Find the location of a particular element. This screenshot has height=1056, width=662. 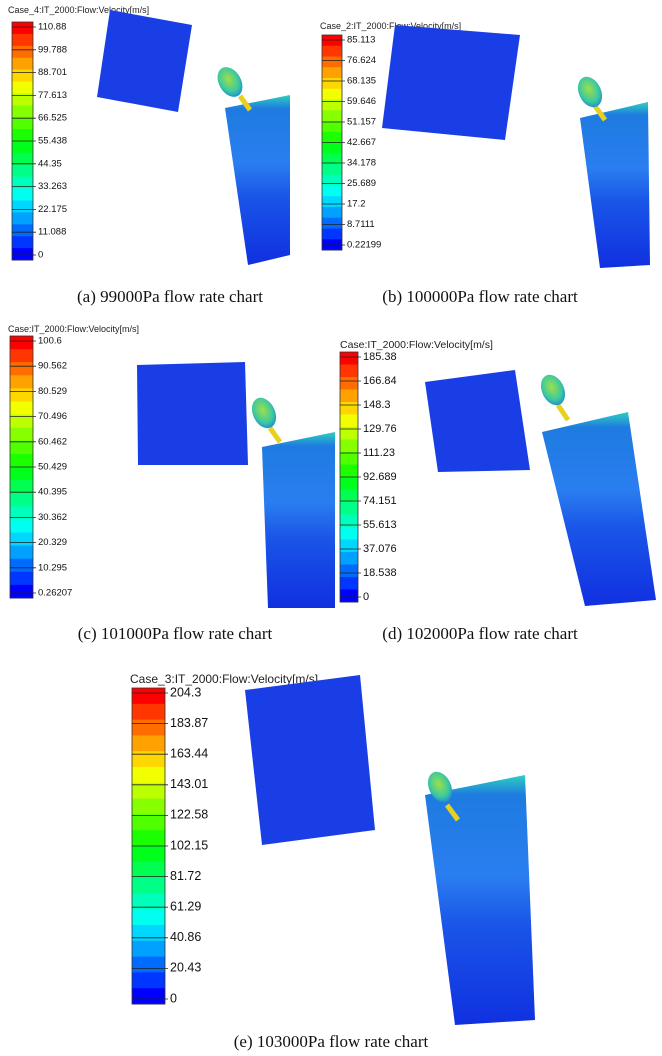

colorbar-label: 10.295 is located at coordinates (52, 567).